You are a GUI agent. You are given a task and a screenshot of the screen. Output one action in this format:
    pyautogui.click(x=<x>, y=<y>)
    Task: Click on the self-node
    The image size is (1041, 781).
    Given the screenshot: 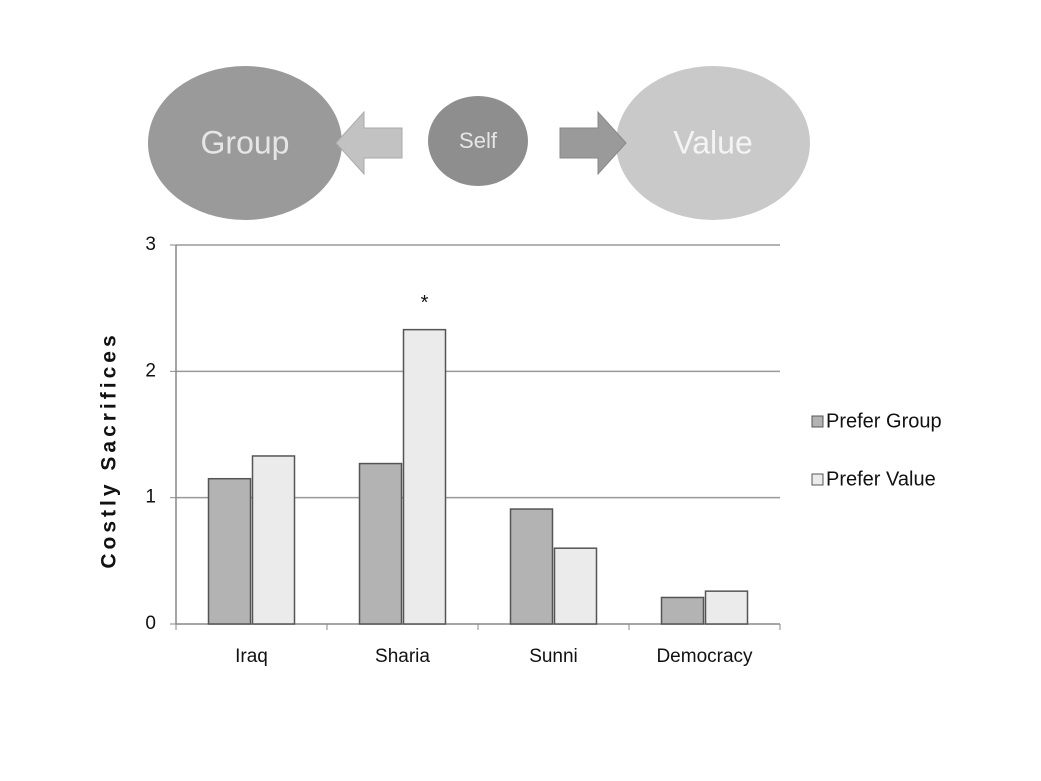 What is the action you would take?
    pyautogui.click(x=478, y=141)
    